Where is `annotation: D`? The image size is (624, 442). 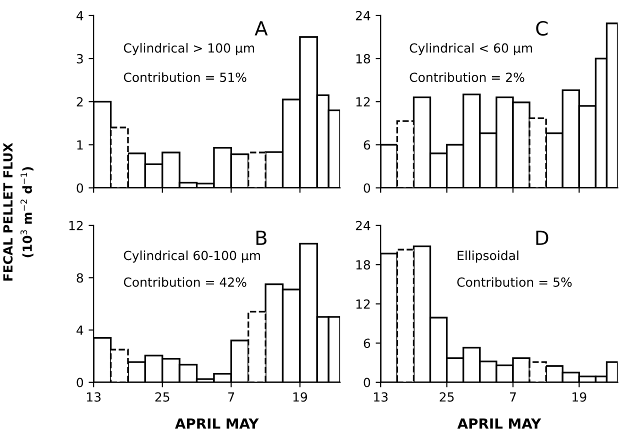 annotation: D is located at coordinates (542, 237).